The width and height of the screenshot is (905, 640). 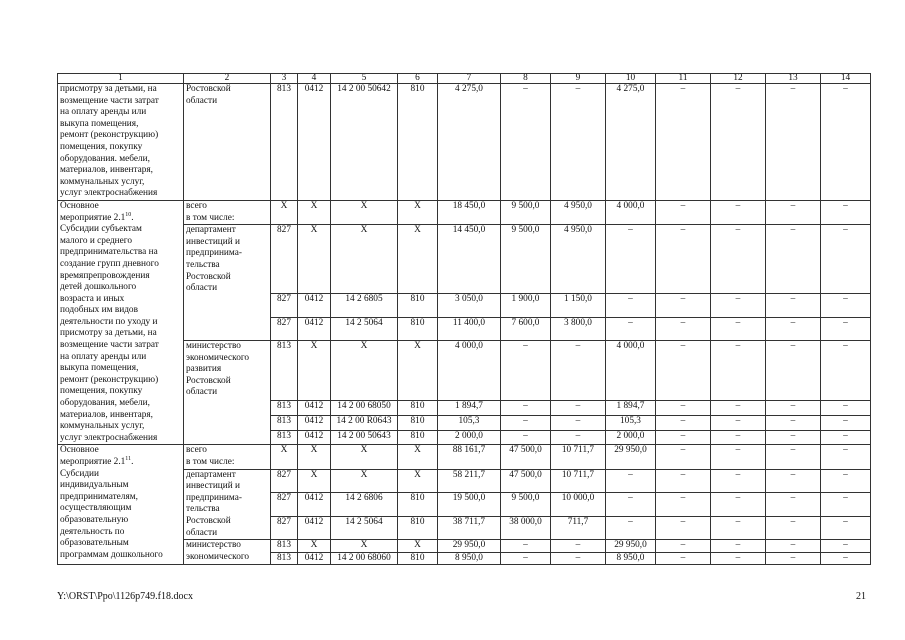 I want to click on value-cell: 14 2 00 50643, so click(x=364, y=437).